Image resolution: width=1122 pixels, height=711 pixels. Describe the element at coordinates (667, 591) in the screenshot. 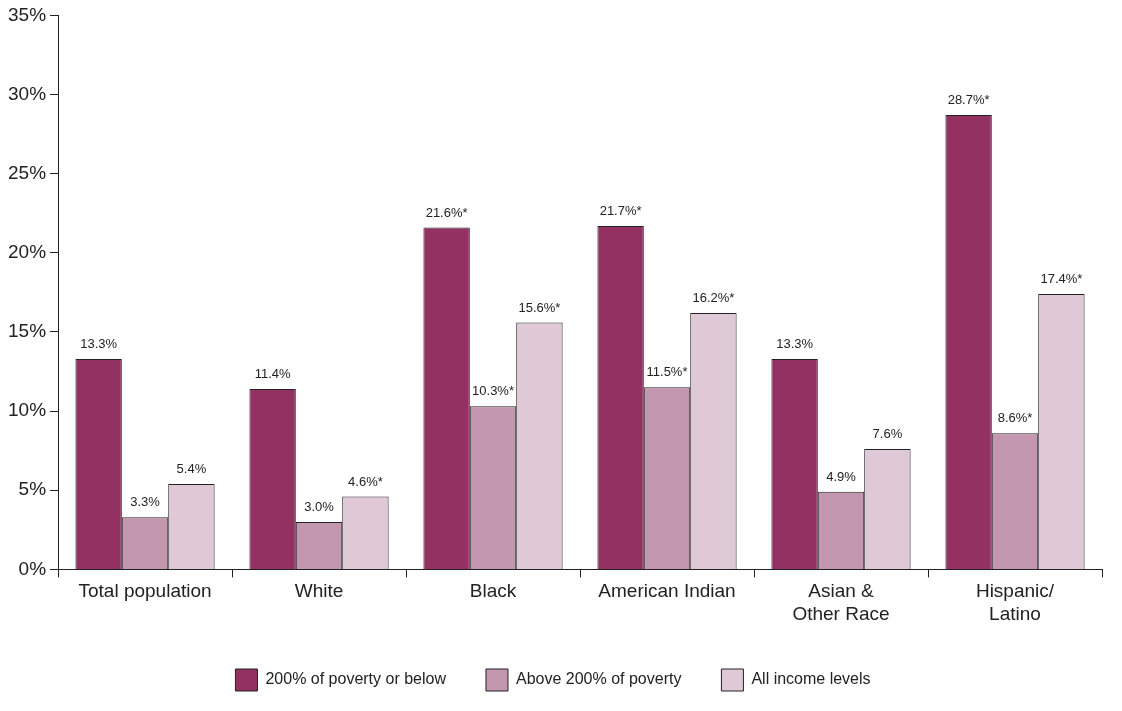

I see `x-tick-label: American Indian` at that location.